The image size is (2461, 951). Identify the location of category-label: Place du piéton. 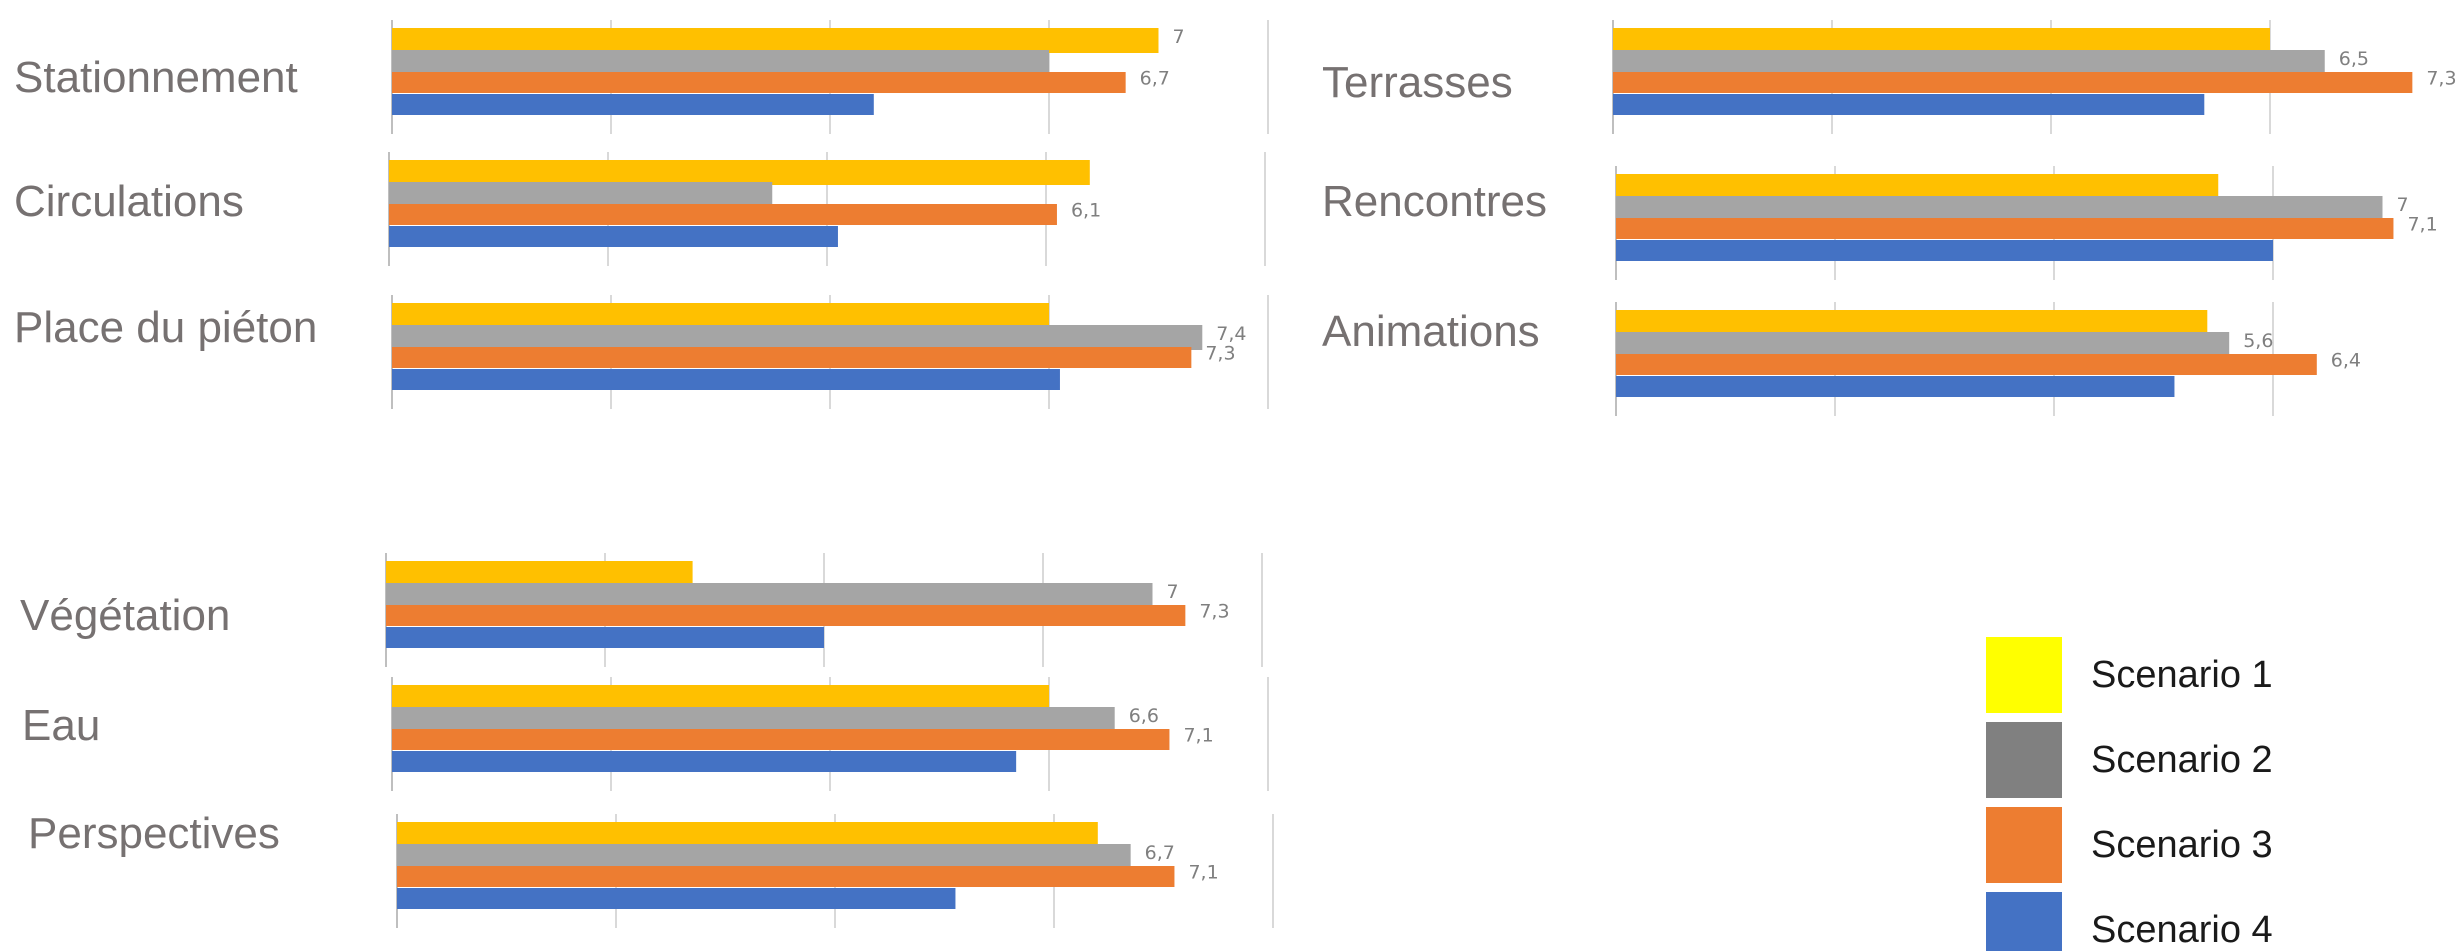
(165, 327).